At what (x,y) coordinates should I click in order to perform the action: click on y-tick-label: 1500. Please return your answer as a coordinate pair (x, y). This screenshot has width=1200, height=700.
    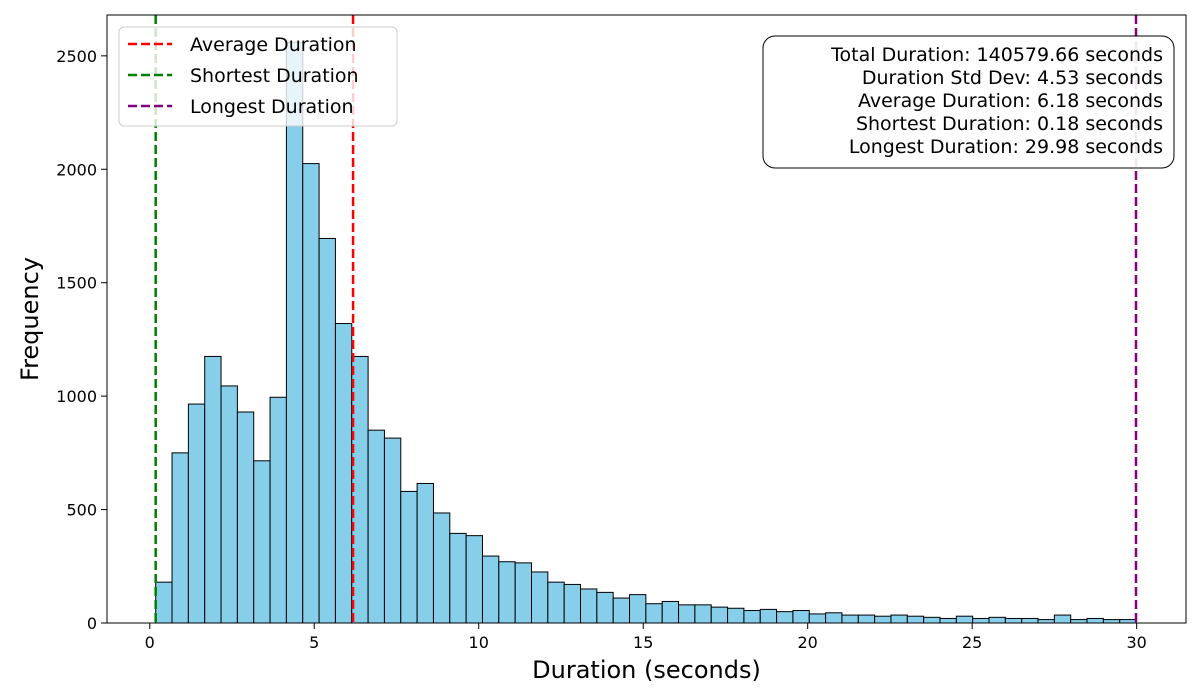
    Looking at the image, I should click on (76, 283).